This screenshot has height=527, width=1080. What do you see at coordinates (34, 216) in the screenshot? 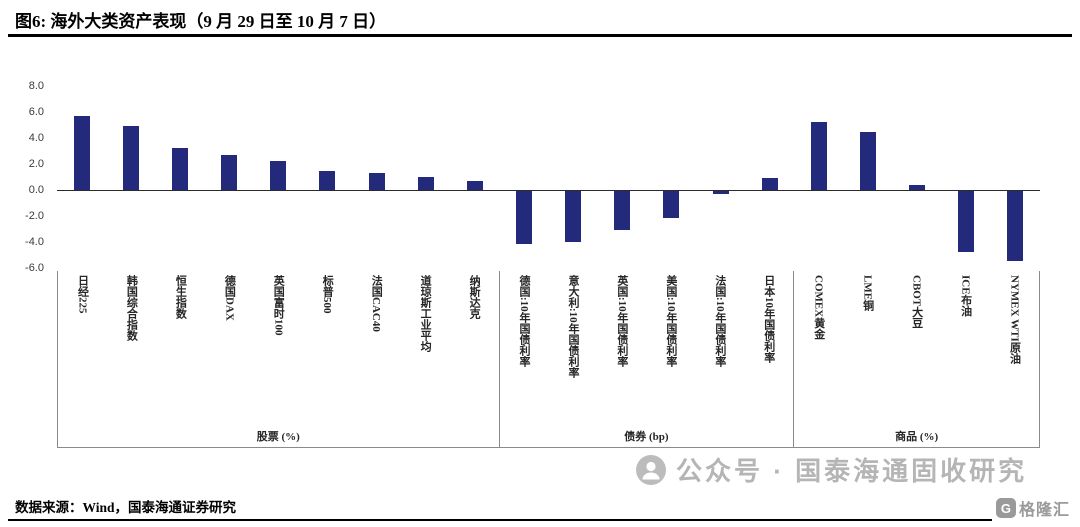
I see `y-tick-label: -2.0` at bounding box center [34, 216].